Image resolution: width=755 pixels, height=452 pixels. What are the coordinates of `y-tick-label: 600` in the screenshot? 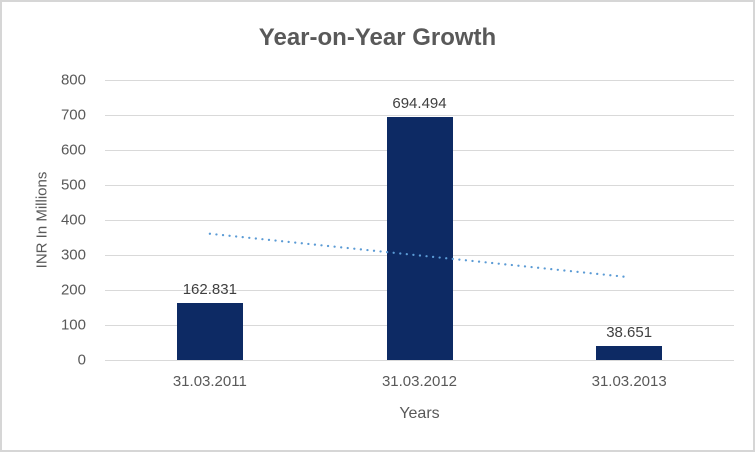 It's located at (73, 150).